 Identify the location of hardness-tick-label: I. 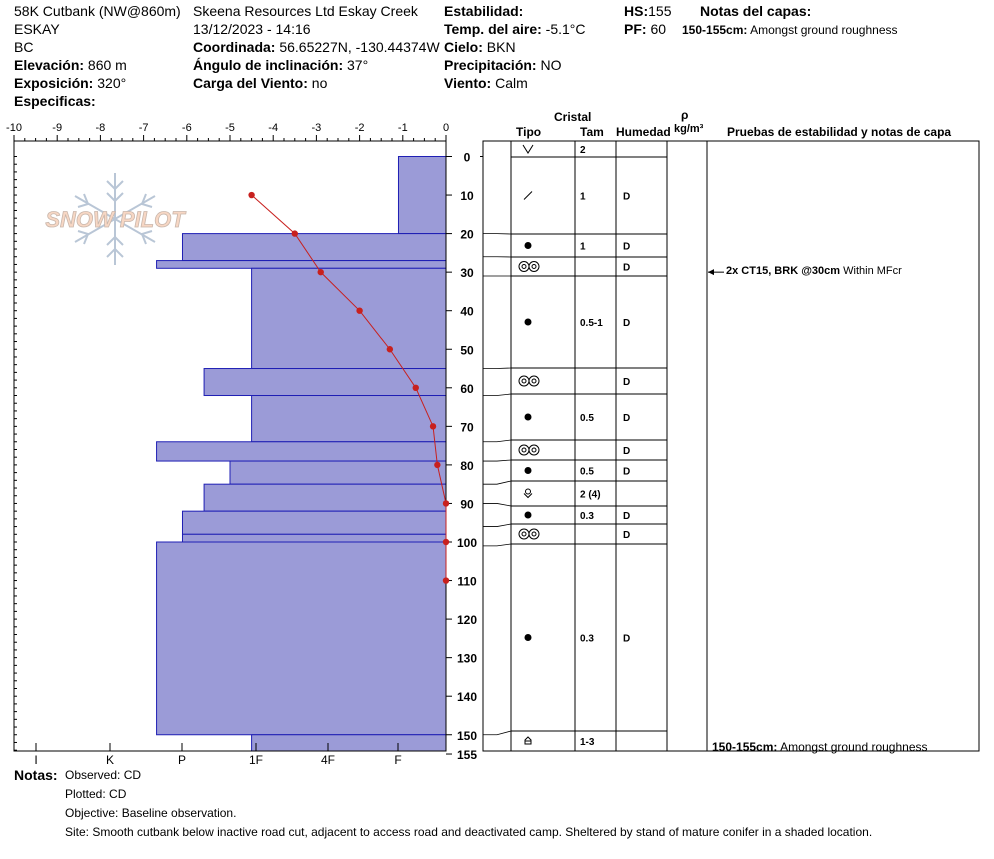
(35, 760).